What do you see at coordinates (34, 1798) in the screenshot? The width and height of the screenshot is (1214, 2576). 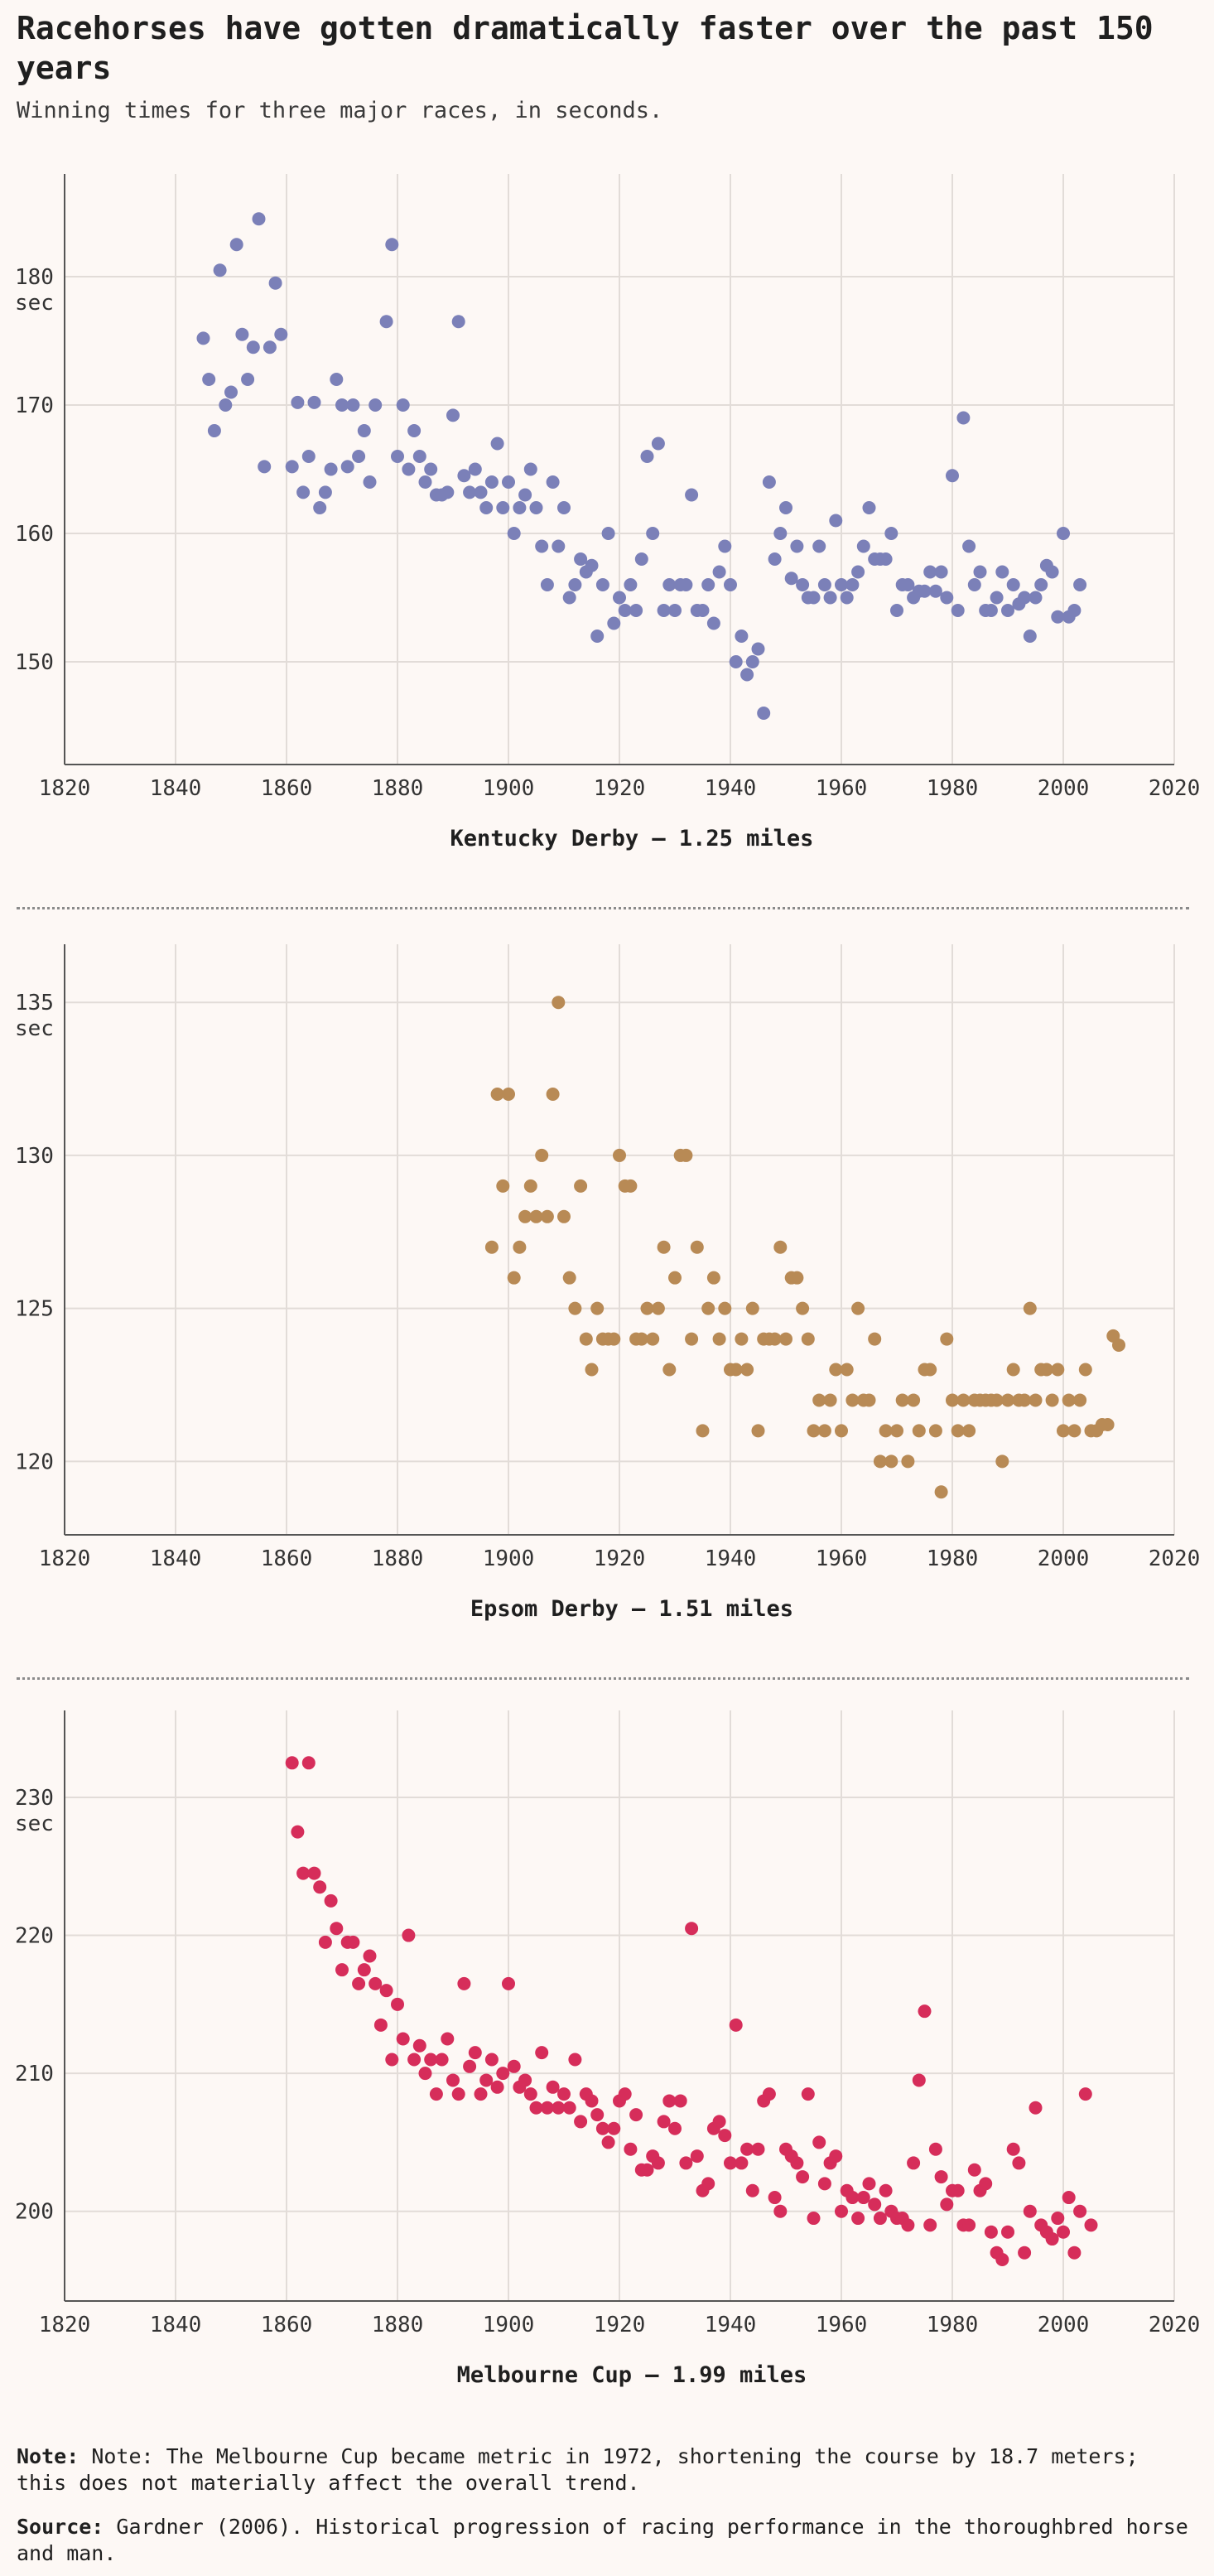 I see `y-tick-label: 230` at bounding box center [34, 1798].